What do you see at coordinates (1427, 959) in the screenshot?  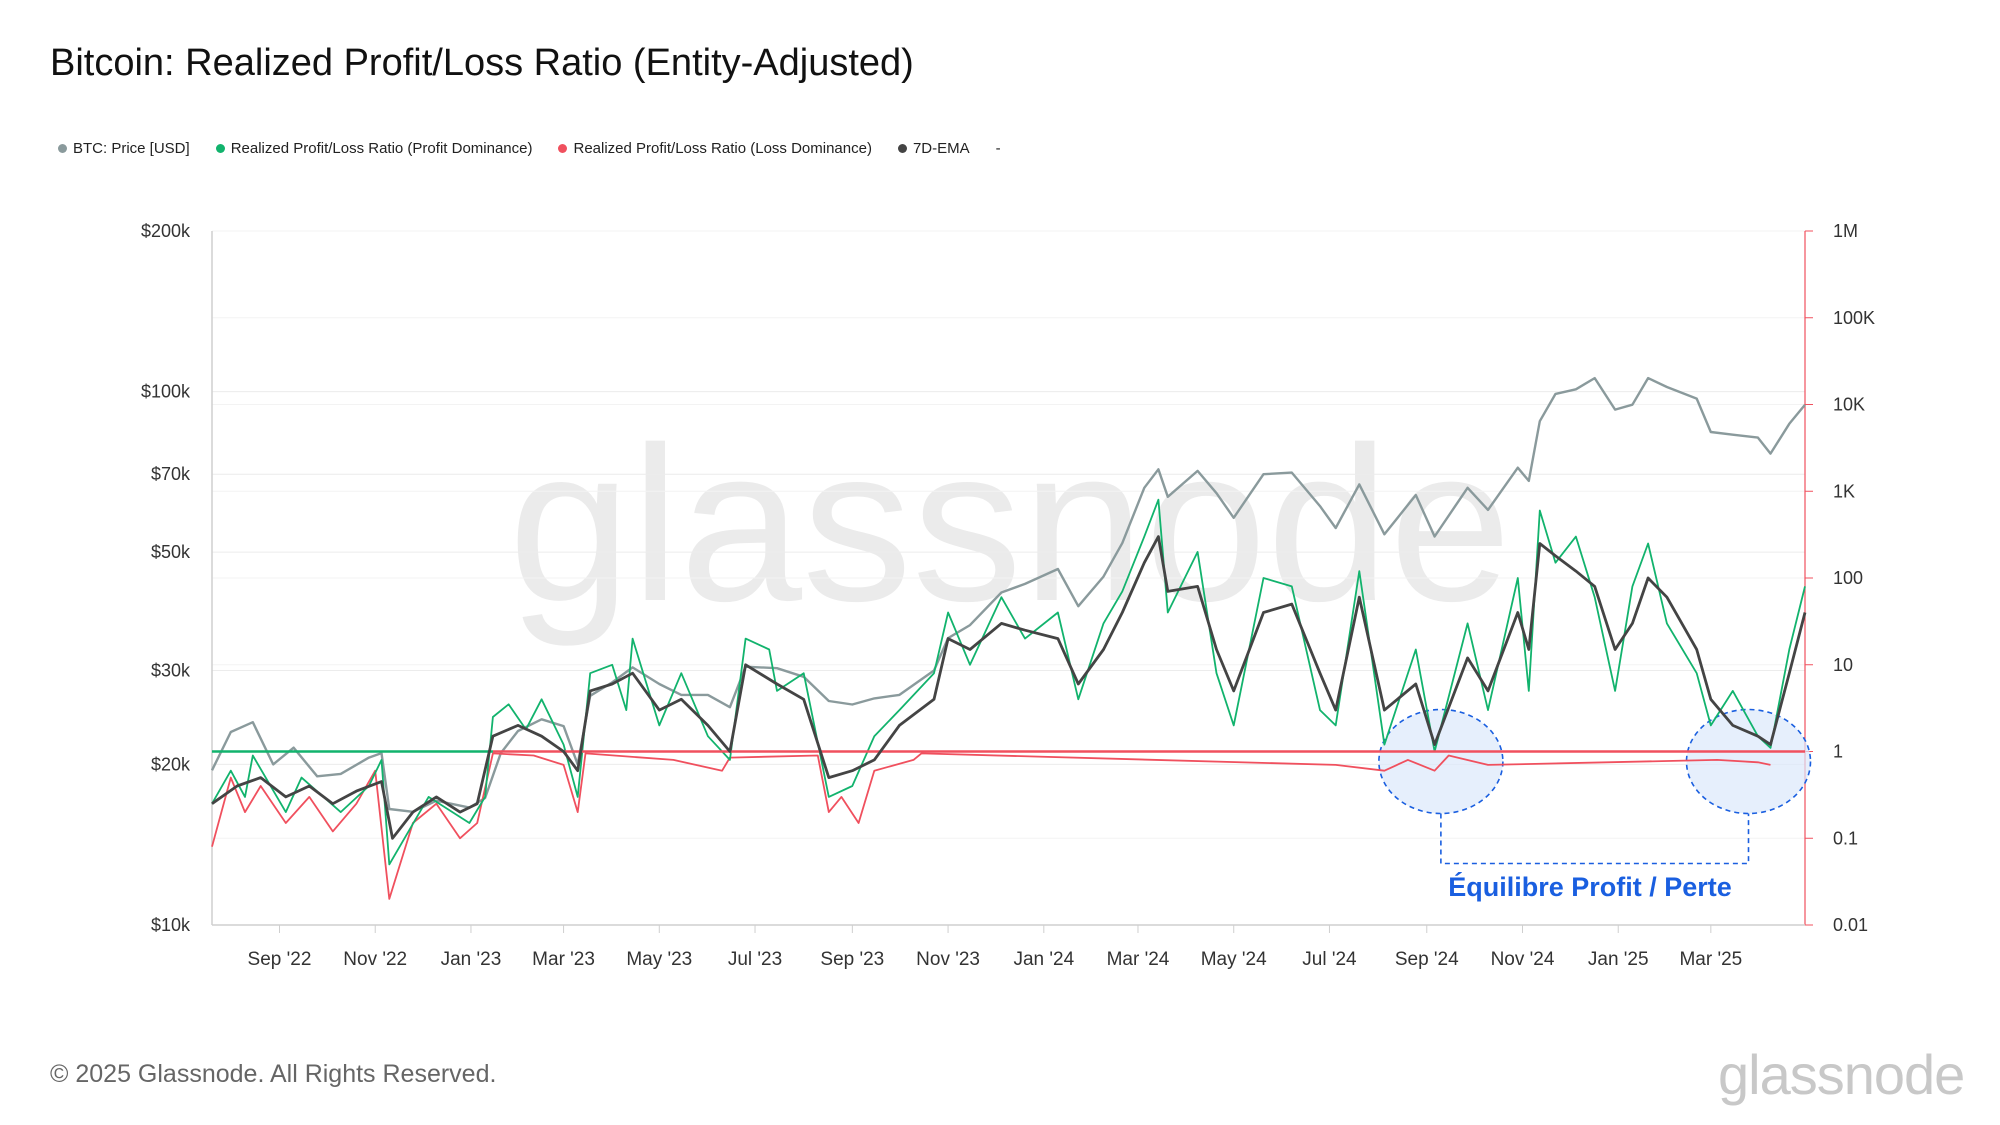 I see `x-tick-label: Sep '24` at bounding box center [1427, 959].